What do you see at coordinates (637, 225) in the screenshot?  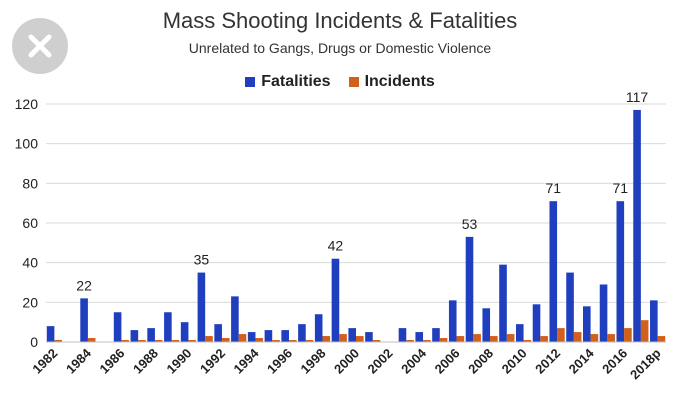 I see `bar-fatalities-2017` at bounding box center [637, 225].